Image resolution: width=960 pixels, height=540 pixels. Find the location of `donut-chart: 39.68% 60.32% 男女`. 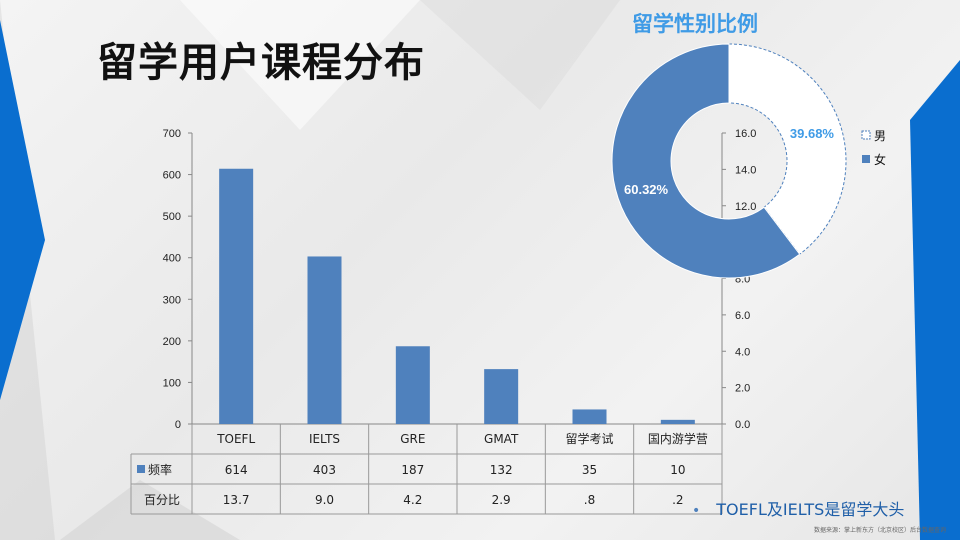

donut-chart: 39.68% 60.32% 男女 is located at coordinates (748, 161).